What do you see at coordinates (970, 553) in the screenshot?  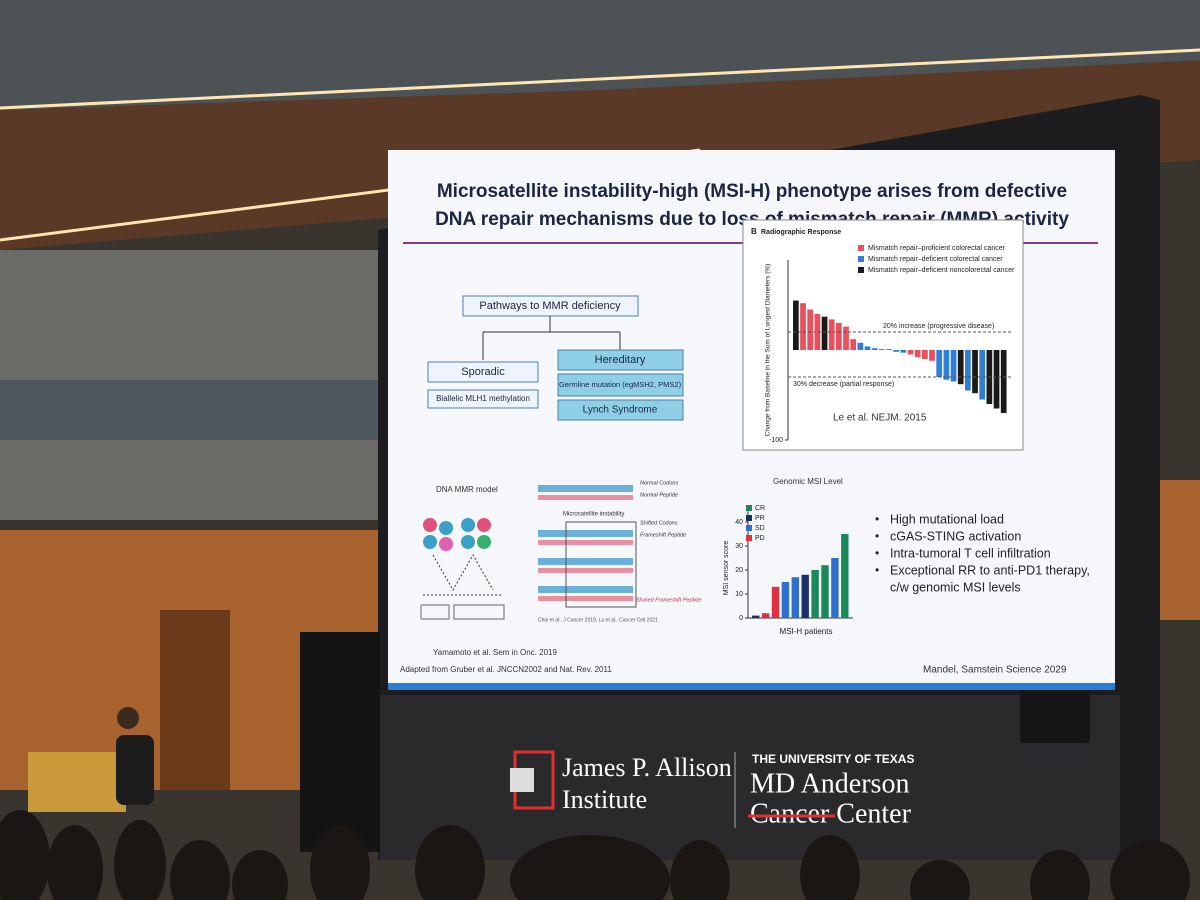 I see `bullet: Intra-tumoral T cell infiltration` at bounding box center [970, 553].